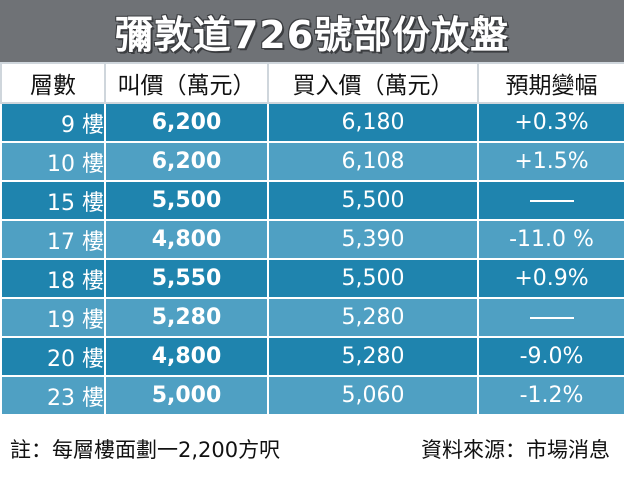 This screenshot has width=624, height=478. I want to click on cell-expected-change: -11.0 %, so click(550, 239).